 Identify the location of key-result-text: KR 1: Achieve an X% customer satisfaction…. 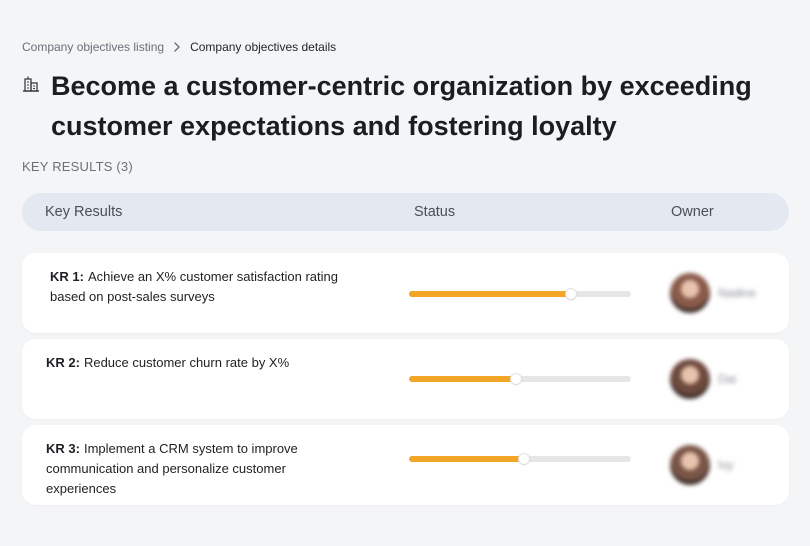
(195, 287).